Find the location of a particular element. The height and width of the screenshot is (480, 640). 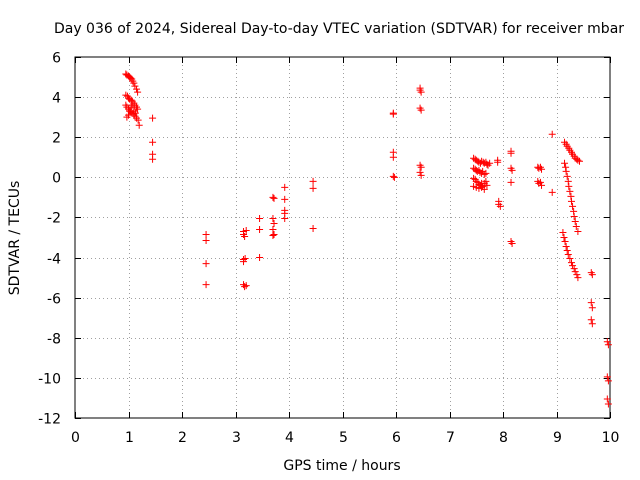

y-tick-label: 0 is located at coordinates (56, 179).